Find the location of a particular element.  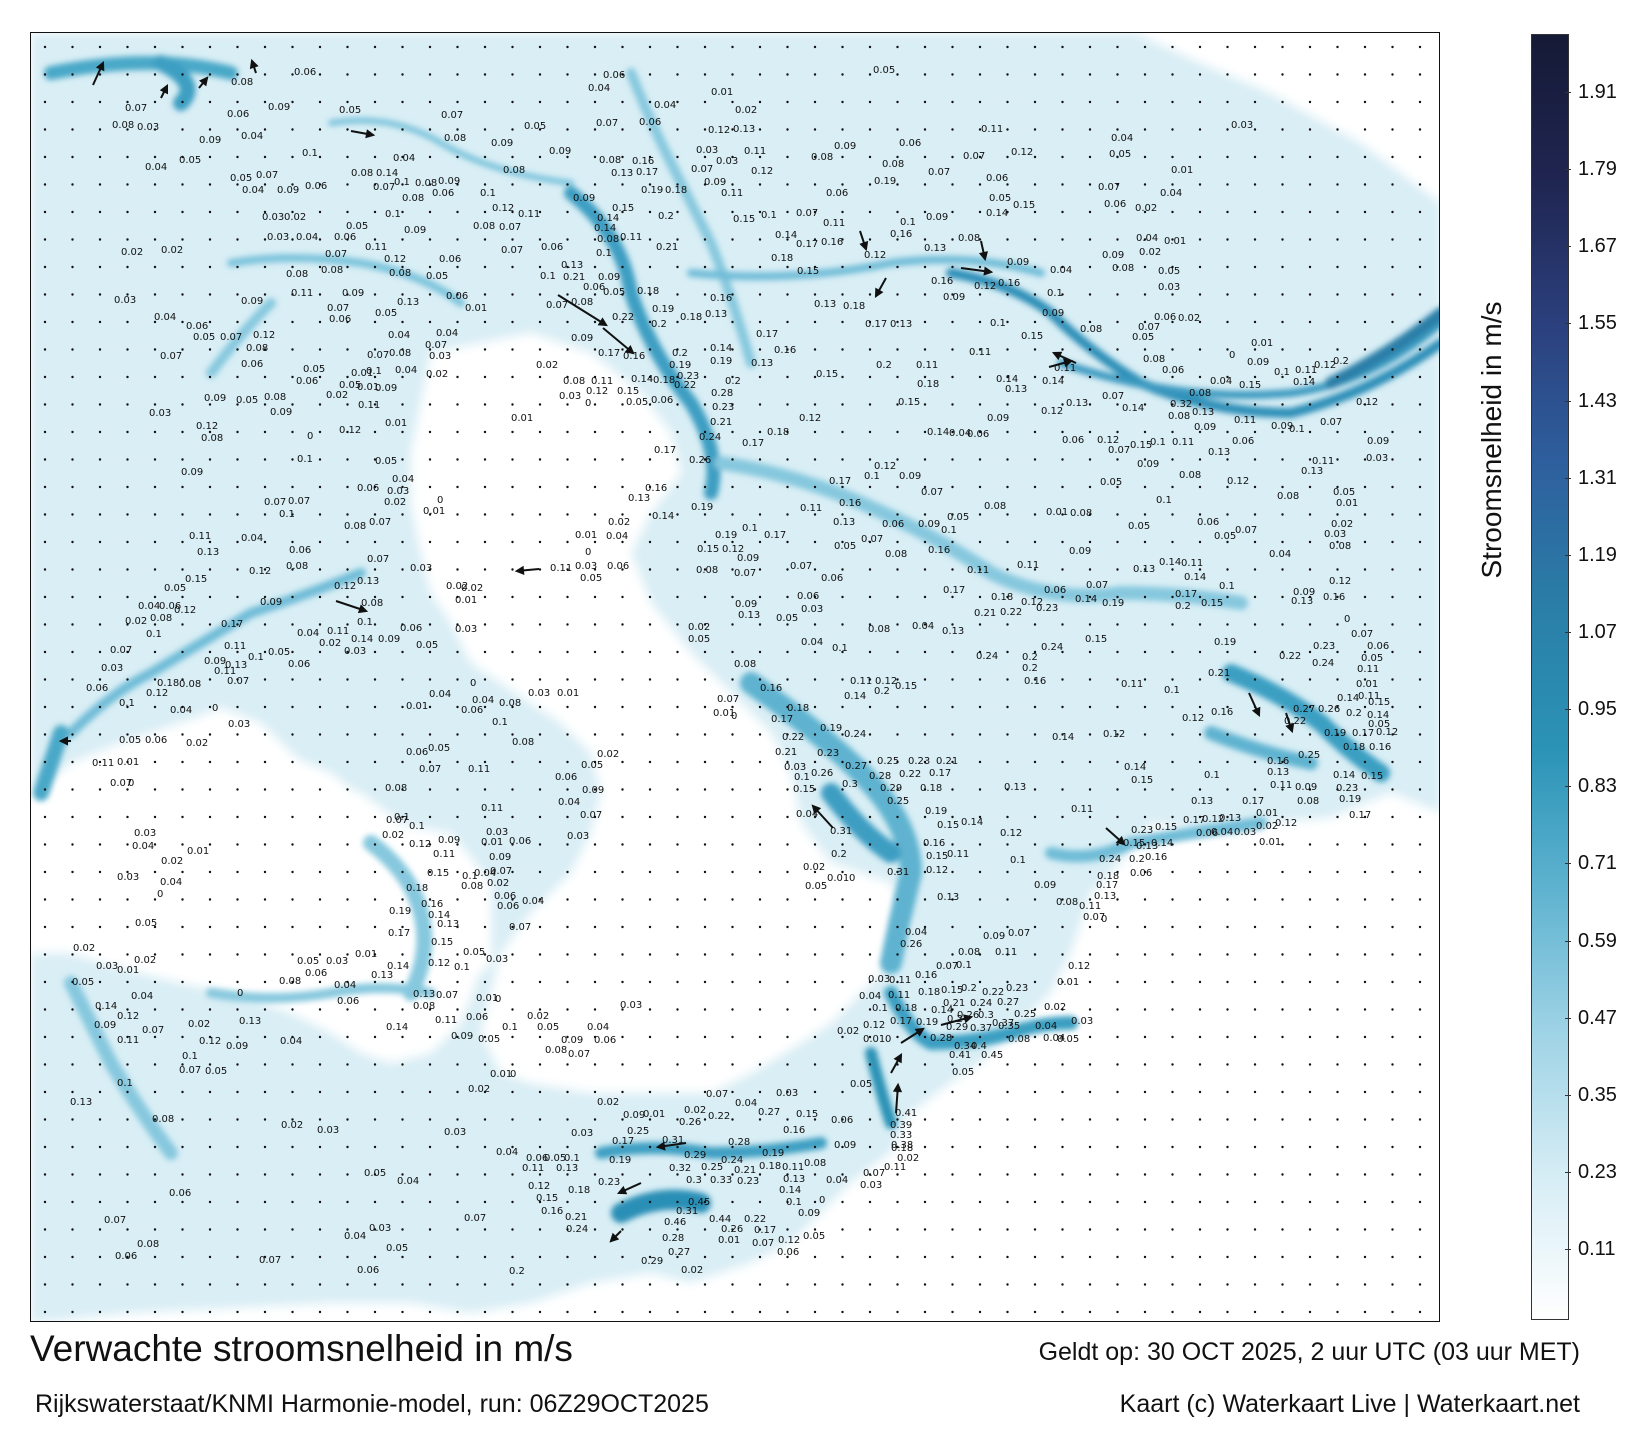

speed-value-label: 0.17 is located at coordinates (940, 773).